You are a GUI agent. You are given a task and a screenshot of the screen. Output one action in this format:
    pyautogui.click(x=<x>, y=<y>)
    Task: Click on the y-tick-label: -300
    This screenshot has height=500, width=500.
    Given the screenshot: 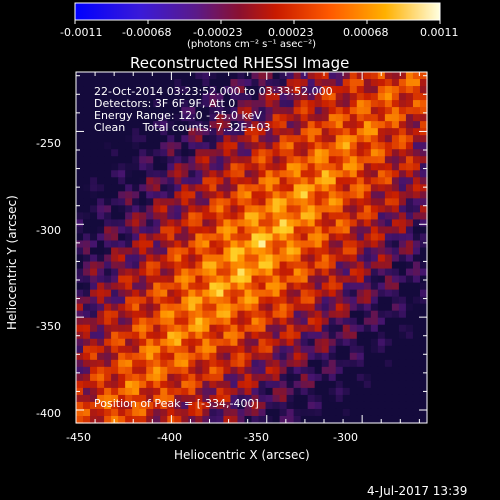 What is the action you would take?
    pyautogui.click(x=48, y=230)
    